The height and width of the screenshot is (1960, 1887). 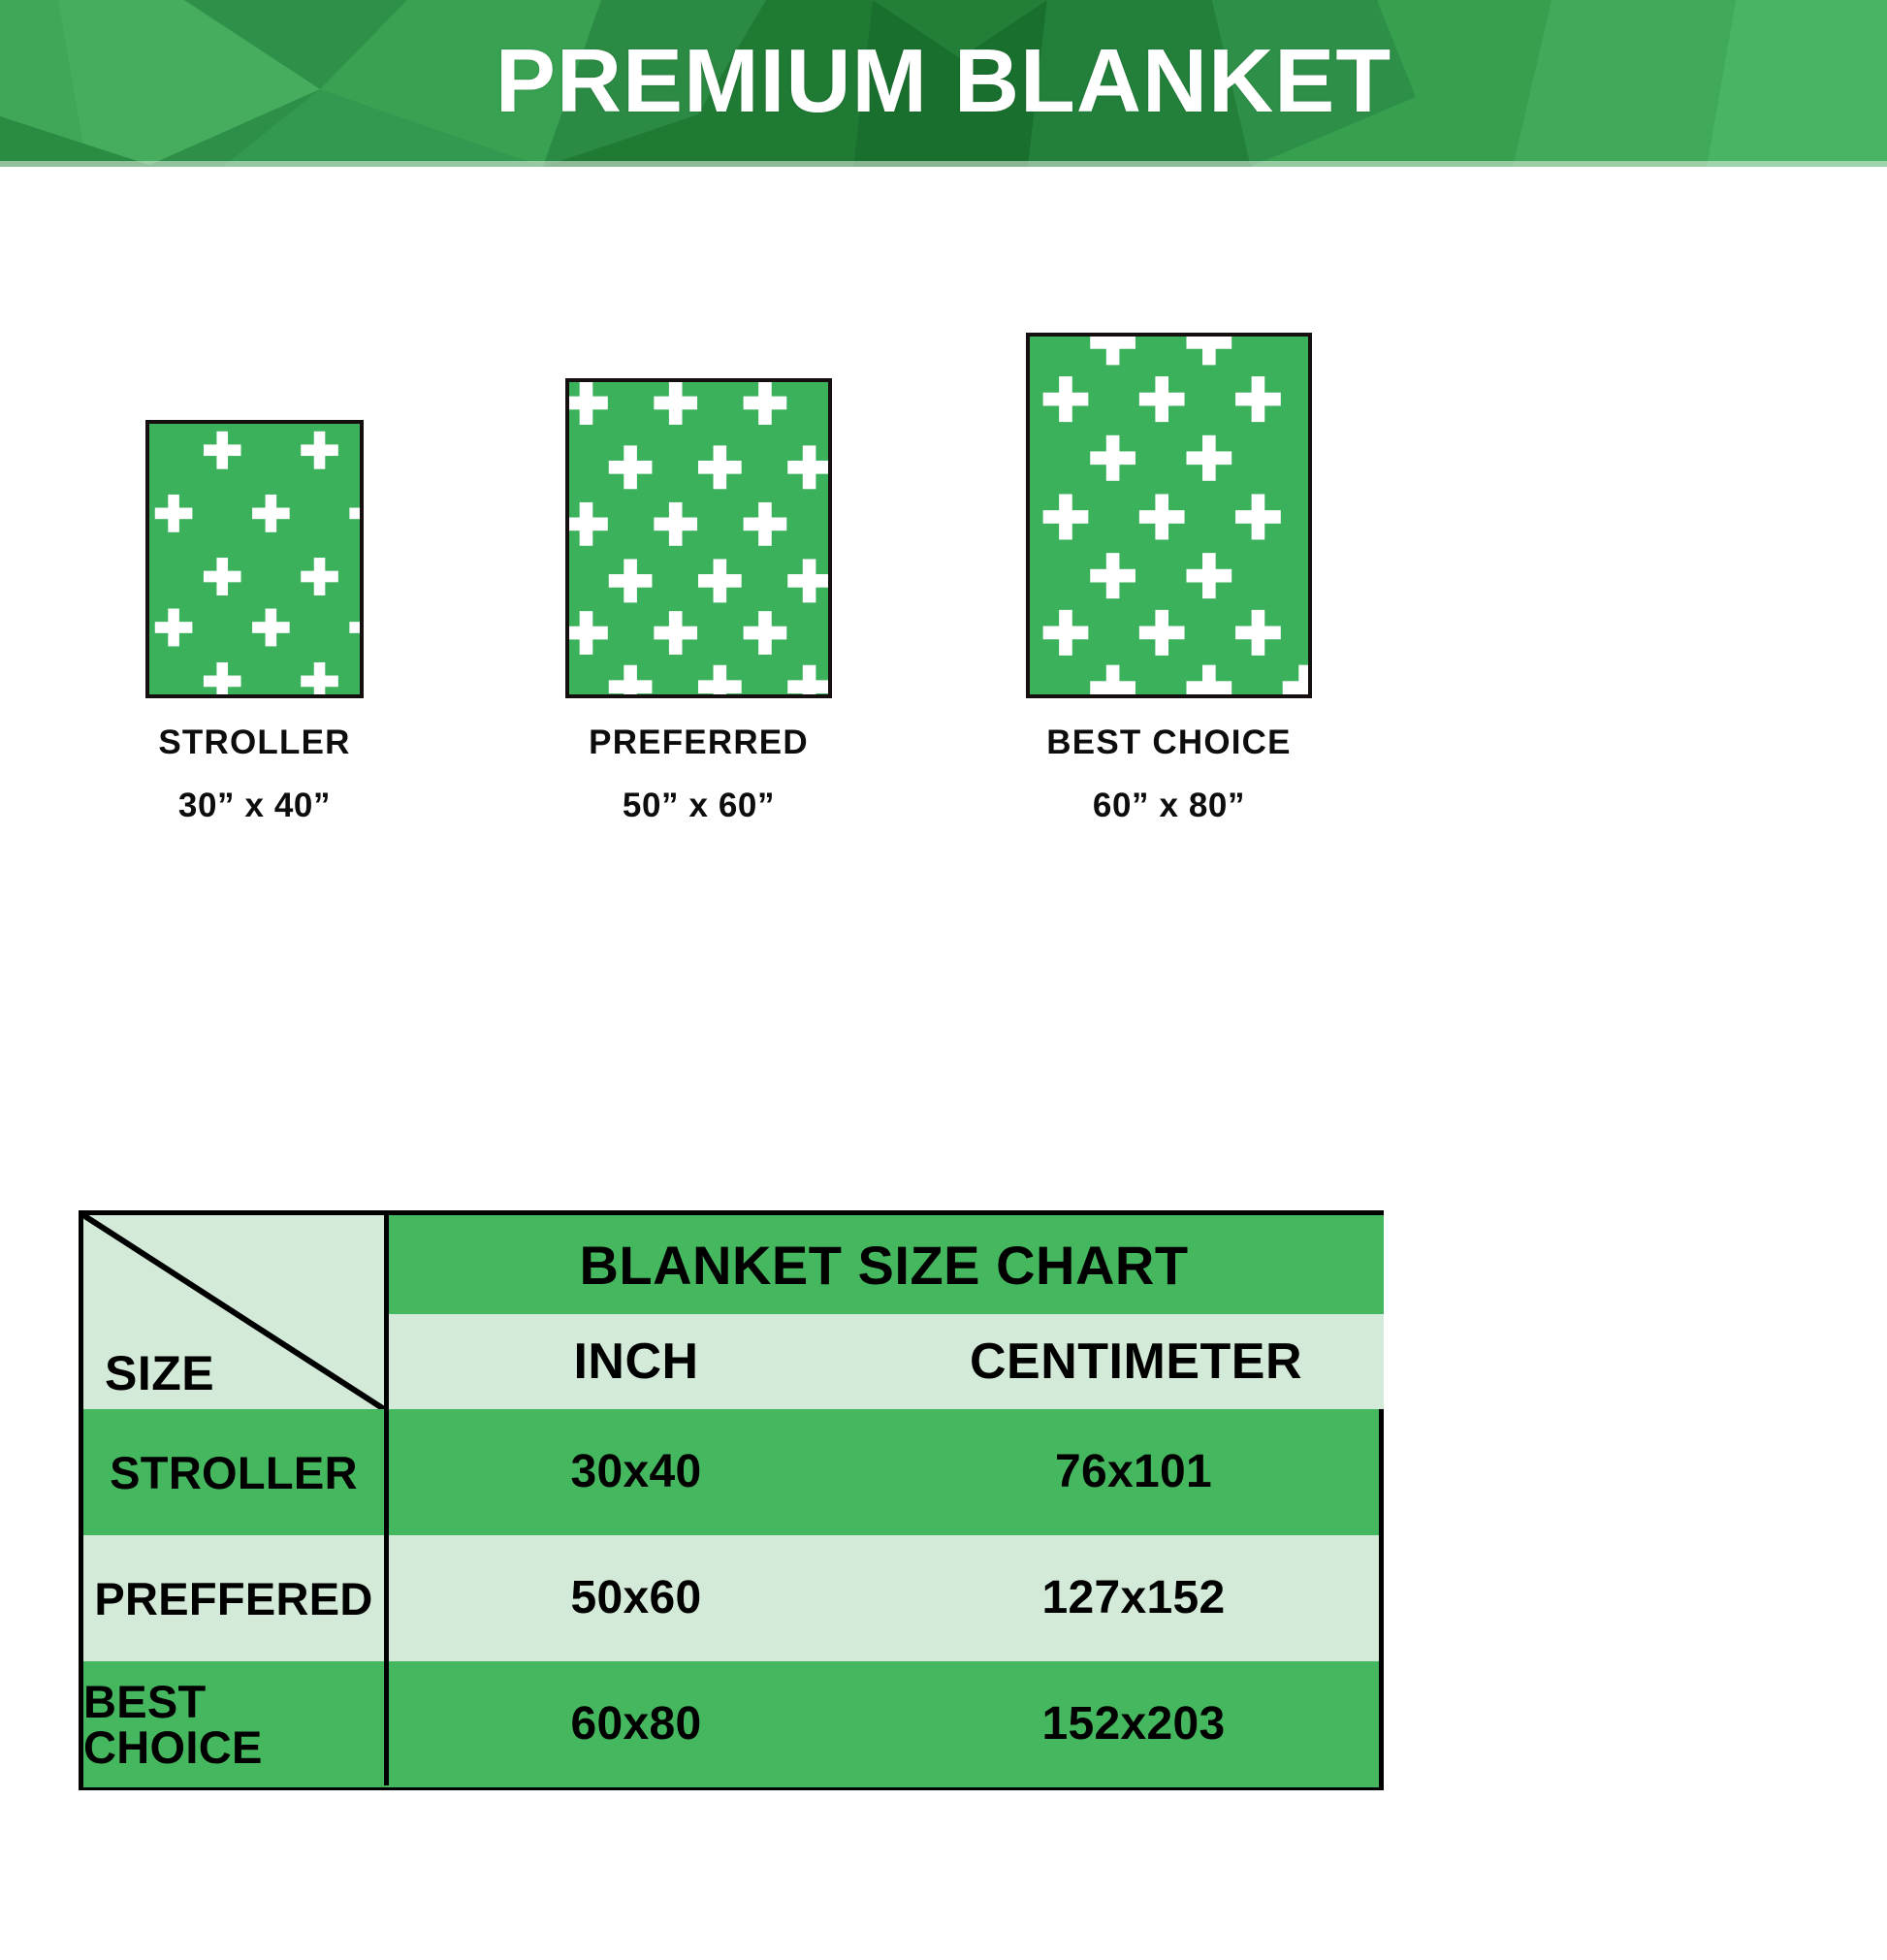 I want to click on diagonal-divider-icon, so click(x=233, y=1312).